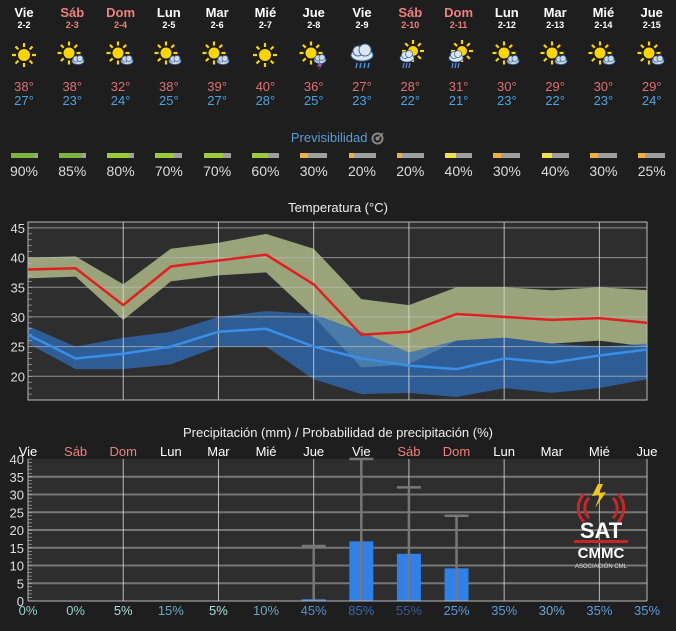  Describe the element at coordinates (72, 171) in the screenshot. I see `predictability-percent: 85%` at that location.